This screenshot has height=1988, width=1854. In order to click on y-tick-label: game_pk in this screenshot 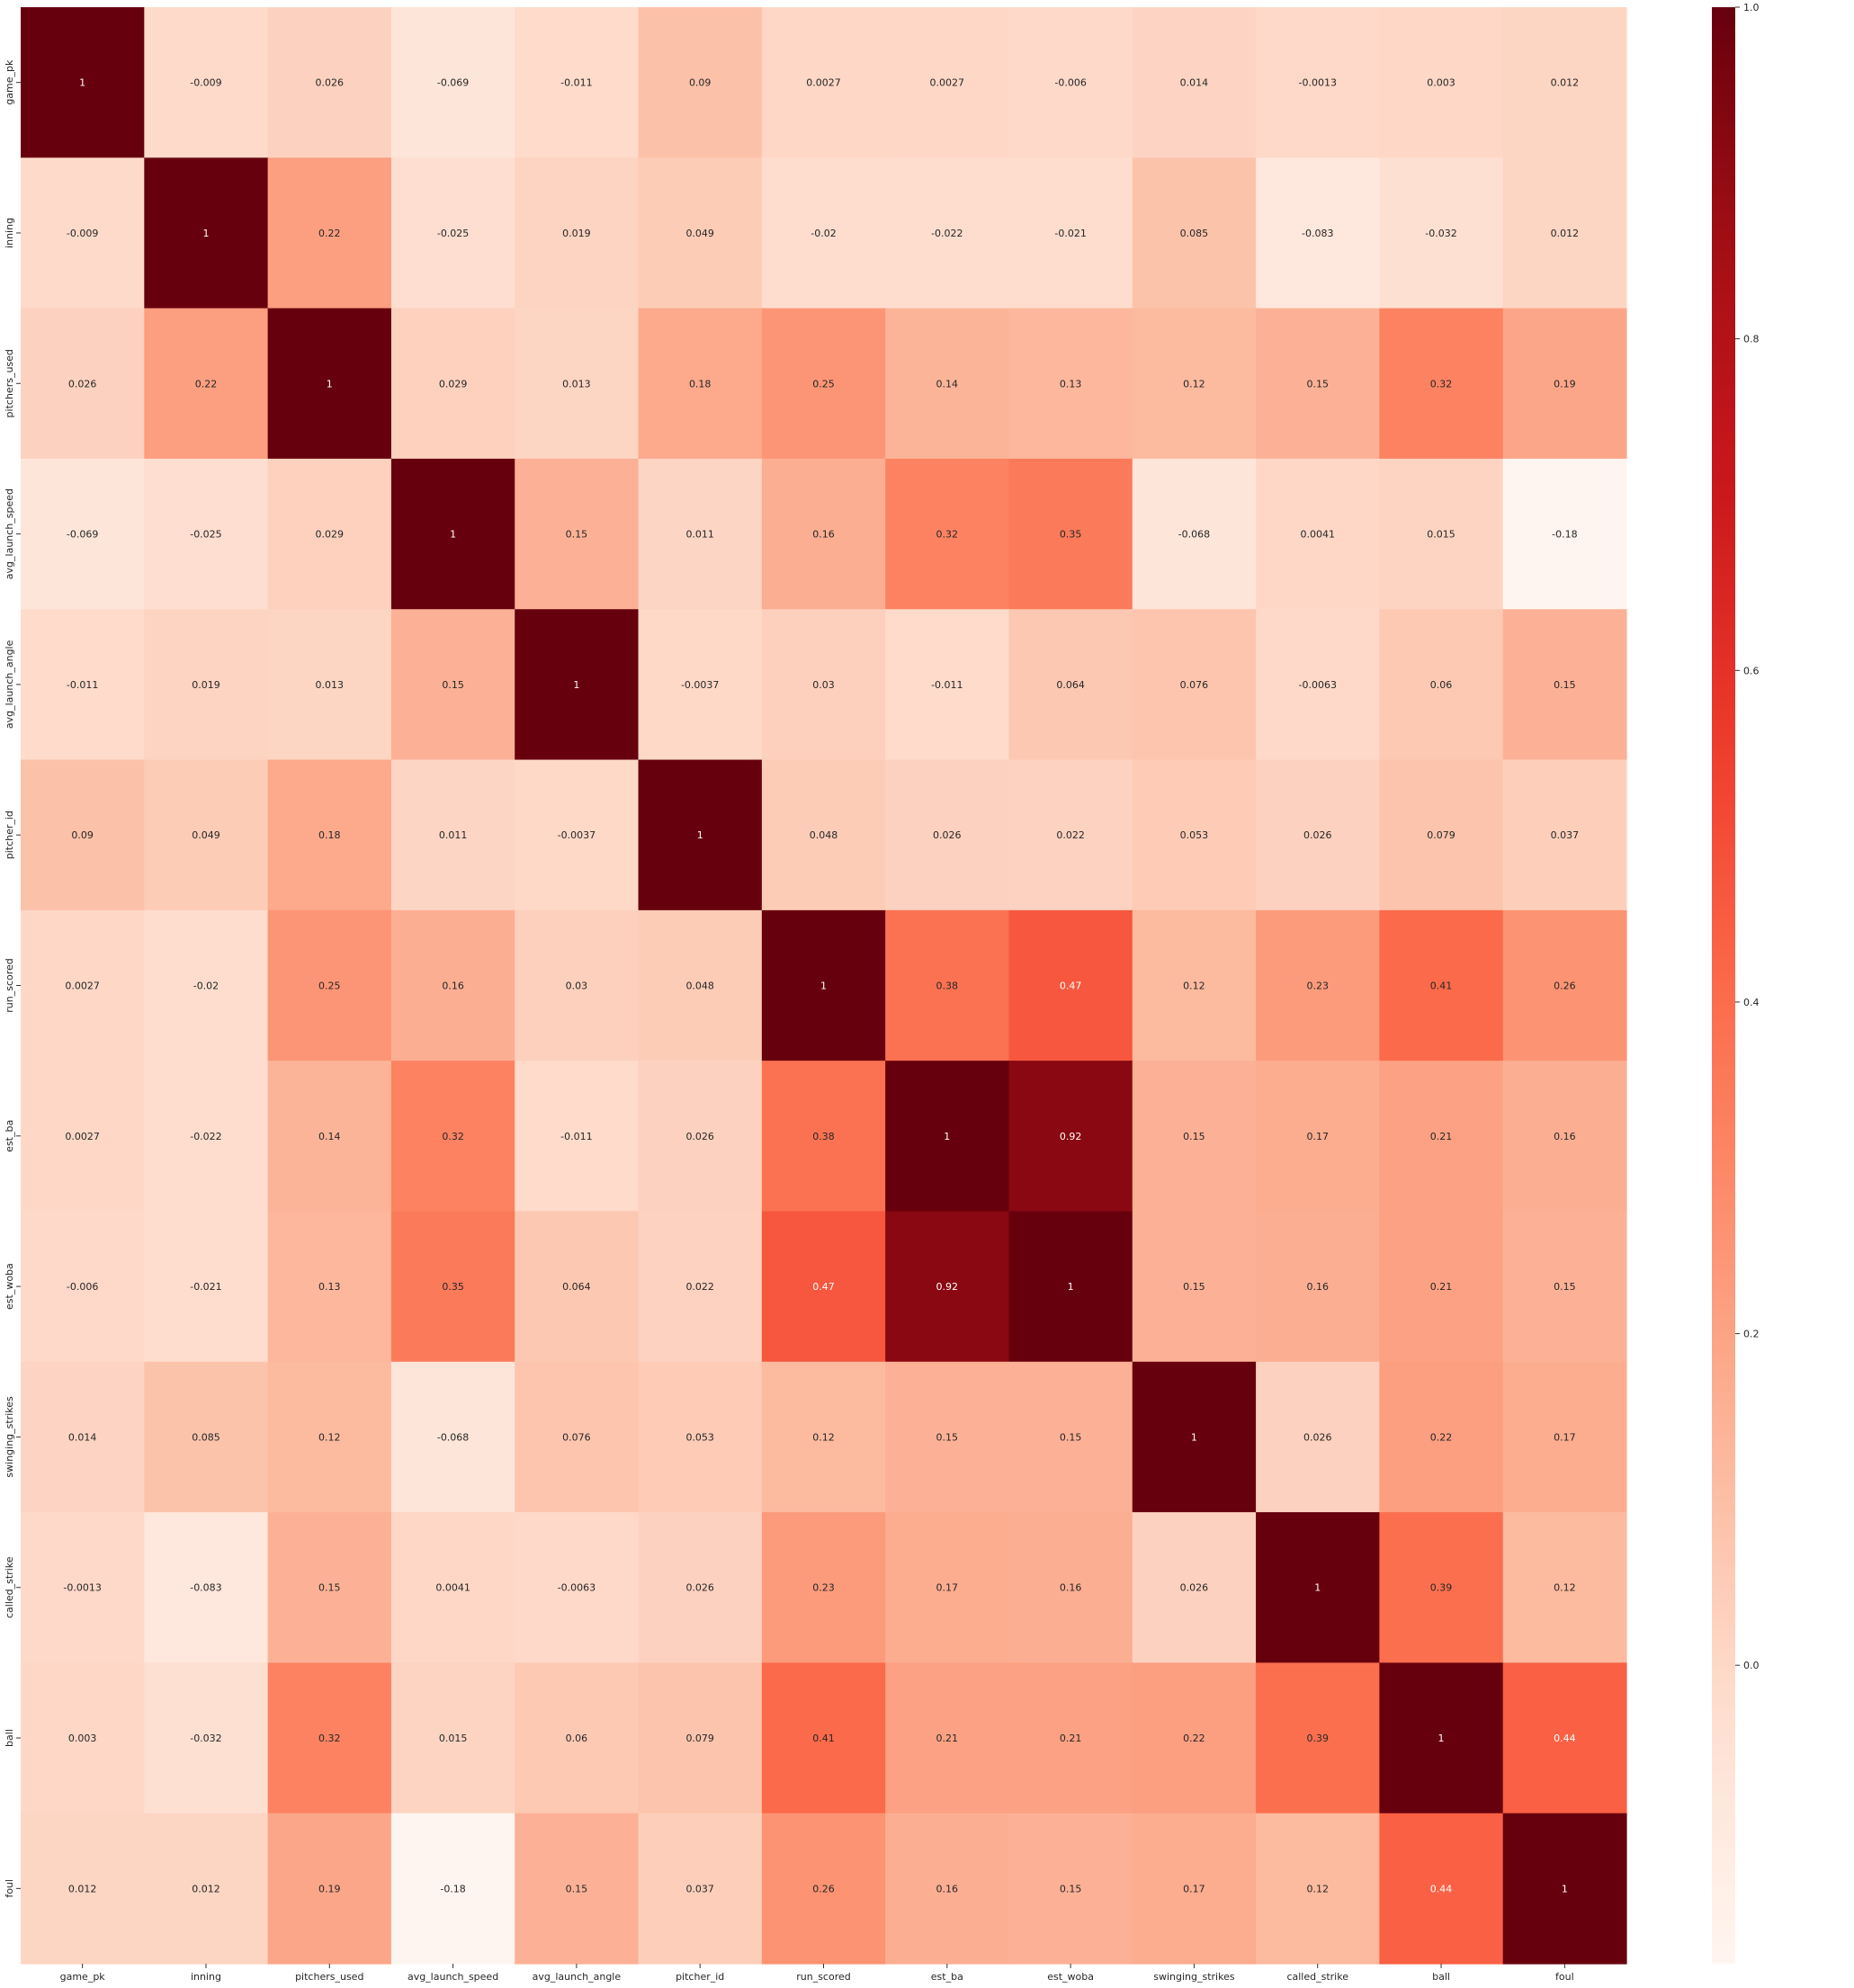, I will do `click(9, 82)`.